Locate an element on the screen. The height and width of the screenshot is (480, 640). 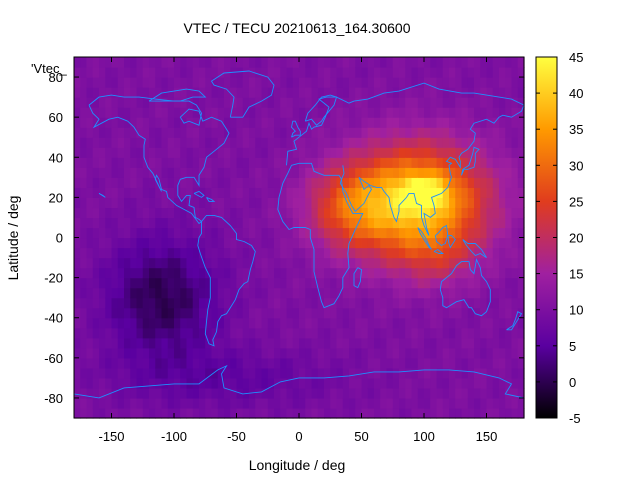
chart-title: VTEC / TECU 20210613_164.30600 is located at coordinates (296, 28).